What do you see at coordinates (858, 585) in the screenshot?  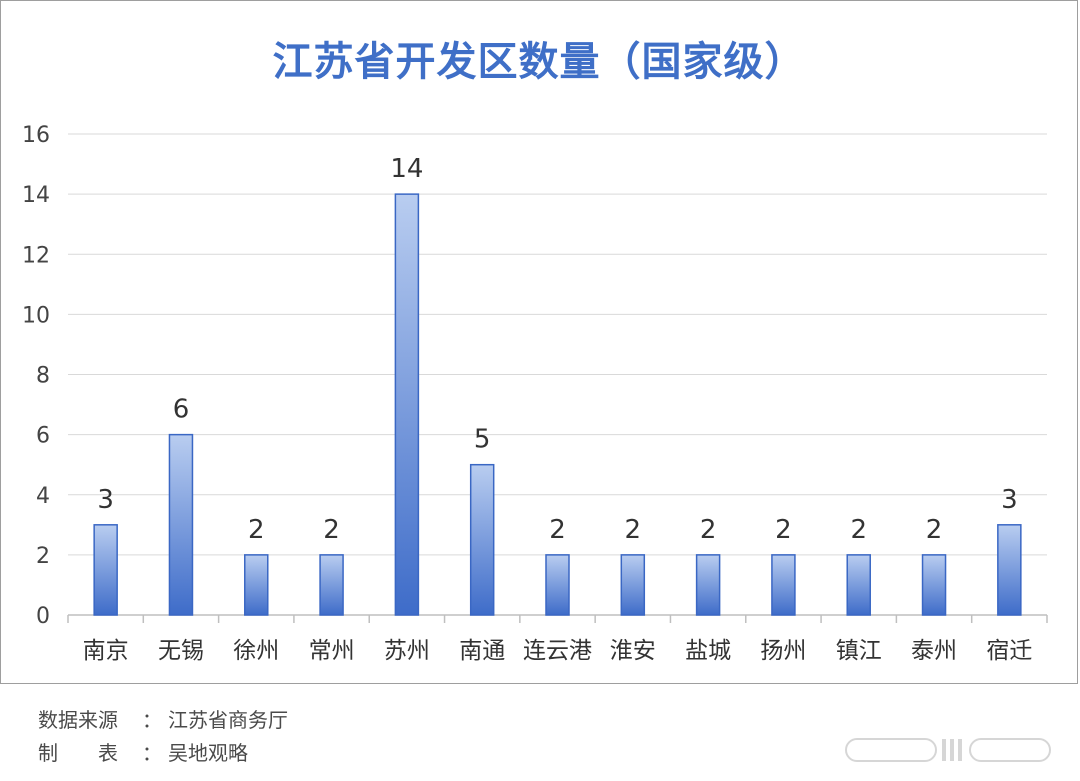 I see `bar-镇江` at bounding box center [858, 585].